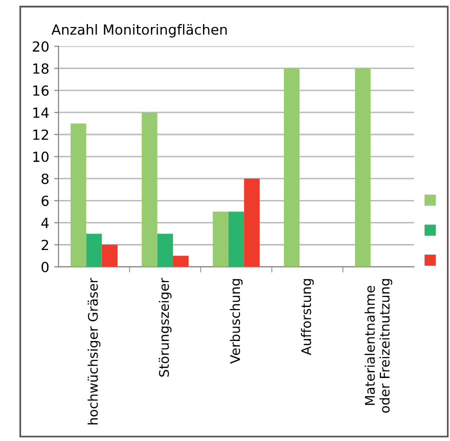 This screenshot has height=441, width=450. Describe the element at coordinates (41, 68) in the screenshot. I see `y-tick-label: 18` at that location.